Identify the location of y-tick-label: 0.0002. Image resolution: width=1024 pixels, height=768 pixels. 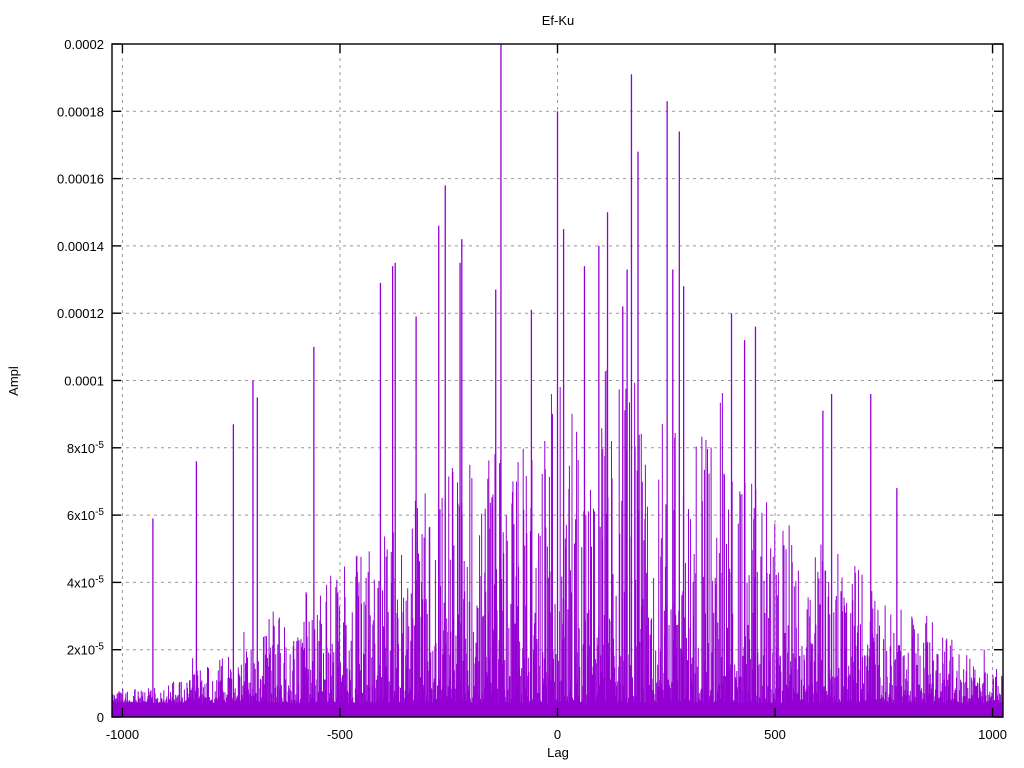
(84, 44).